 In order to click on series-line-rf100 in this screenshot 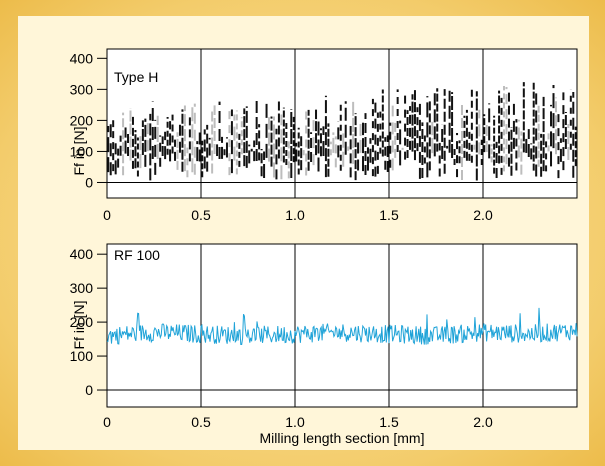, I will do `click(342, 326)`.